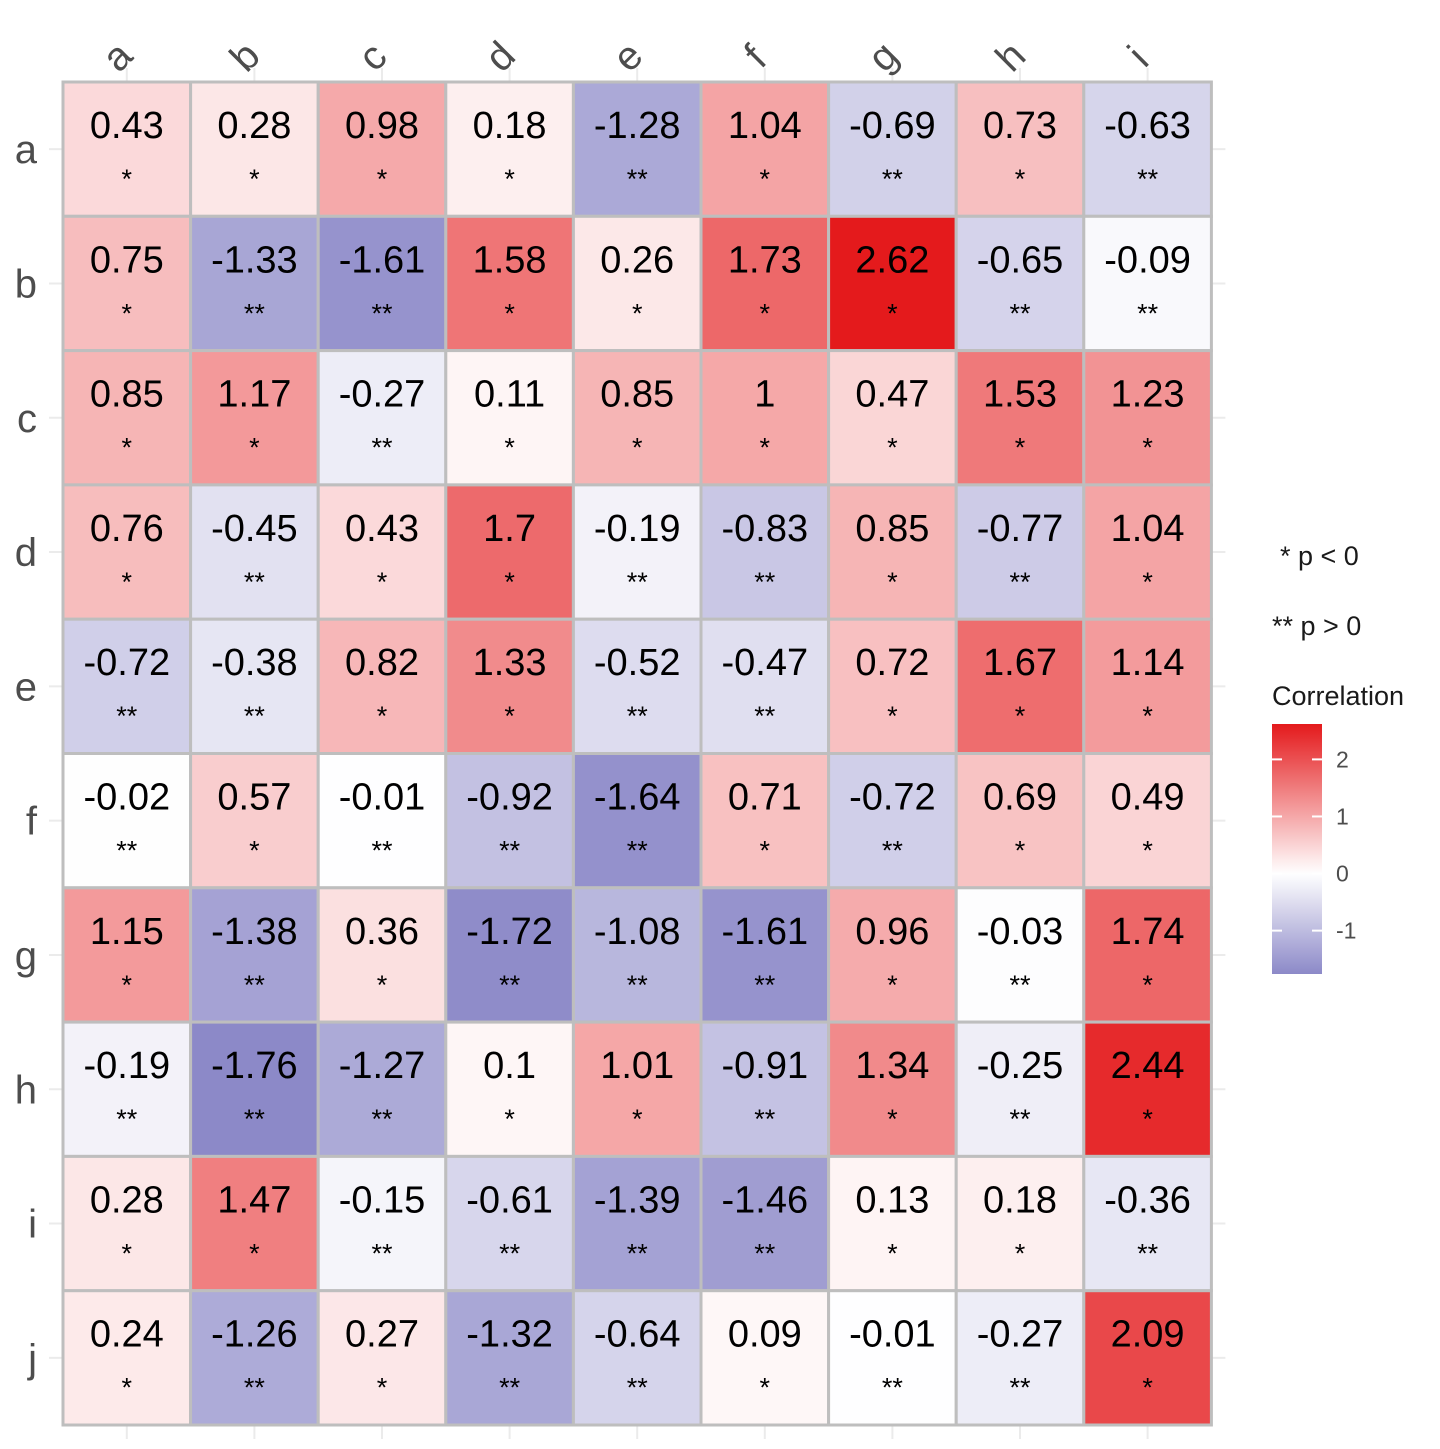  Describe the element at coordinates (765, 260) in the screenshot. I see `cell-value: 1.73` at that location.